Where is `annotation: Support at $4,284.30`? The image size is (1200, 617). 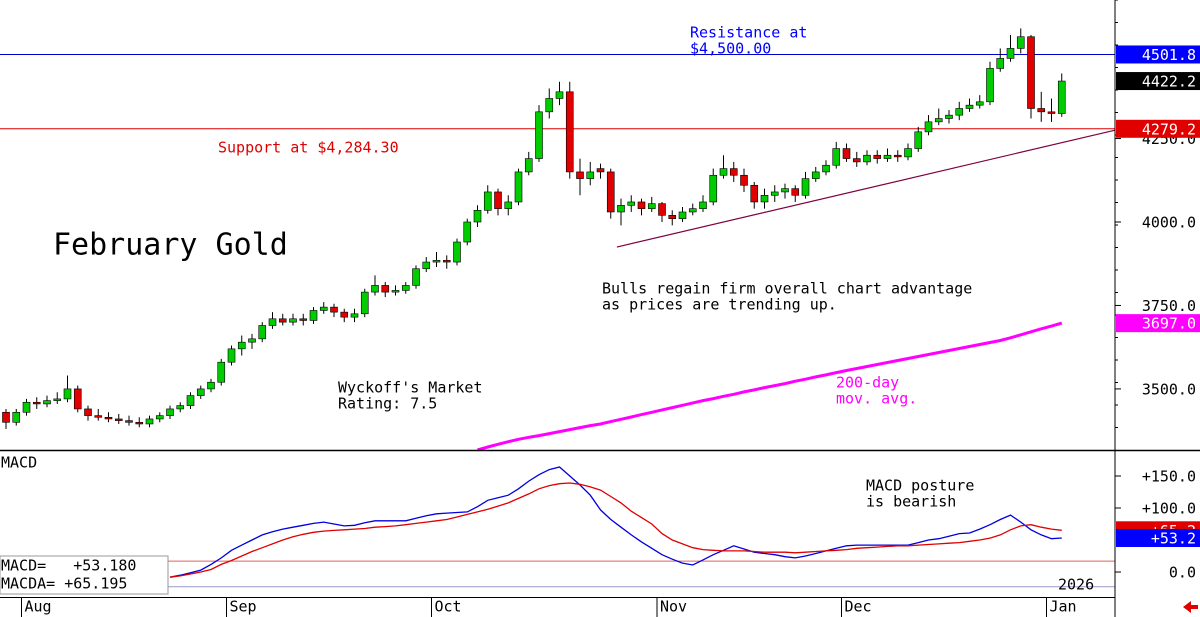 annotation: Support at $4,284.30 is located at coordinates (308, 148).